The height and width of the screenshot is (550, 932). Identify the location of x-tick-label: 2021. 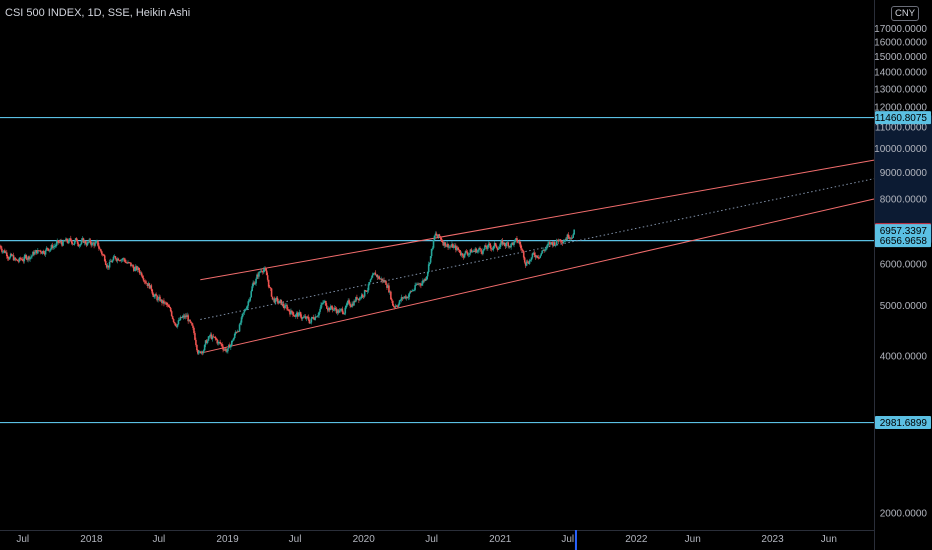
(500, 539).